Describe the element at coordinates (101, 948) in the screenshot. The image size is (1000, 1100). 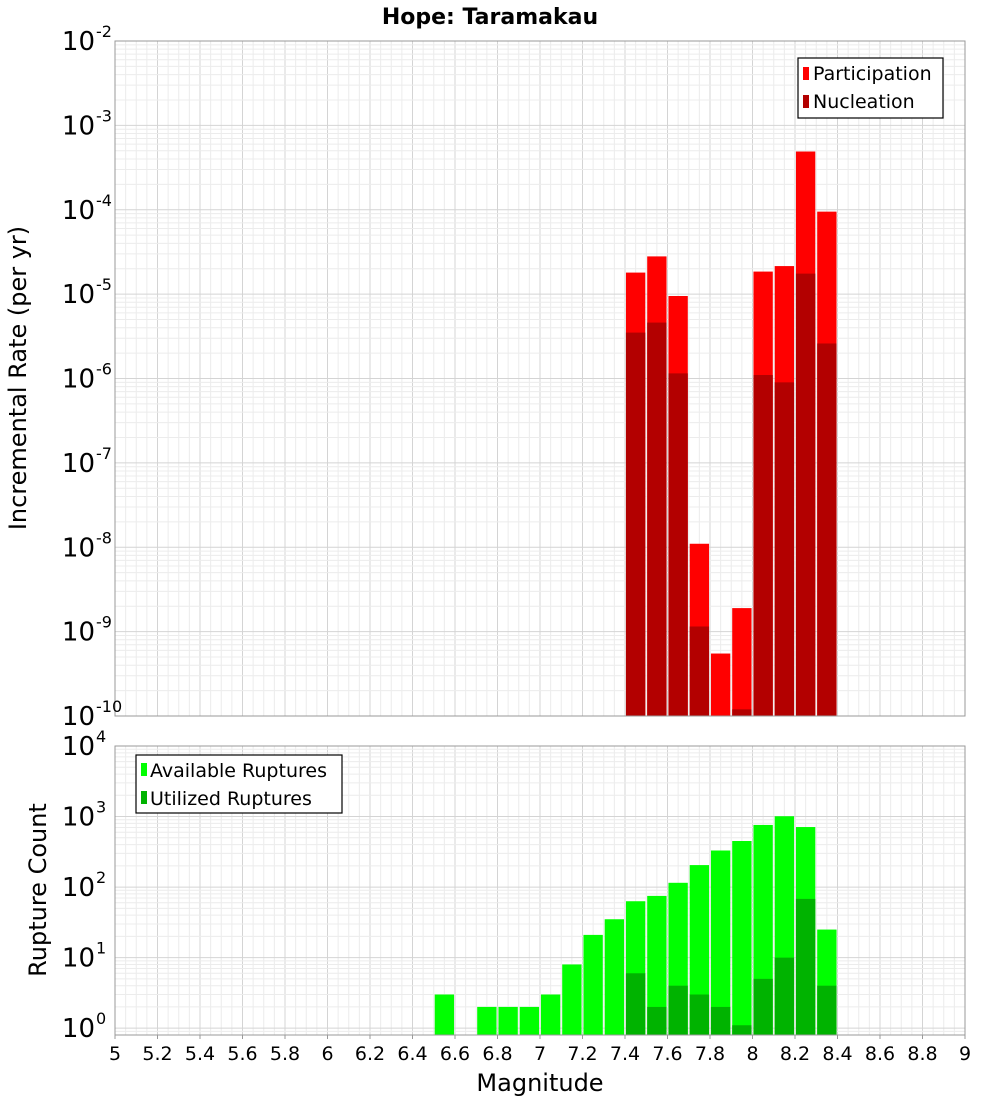
I see `y-tick-label-exponent: 1` at that location.